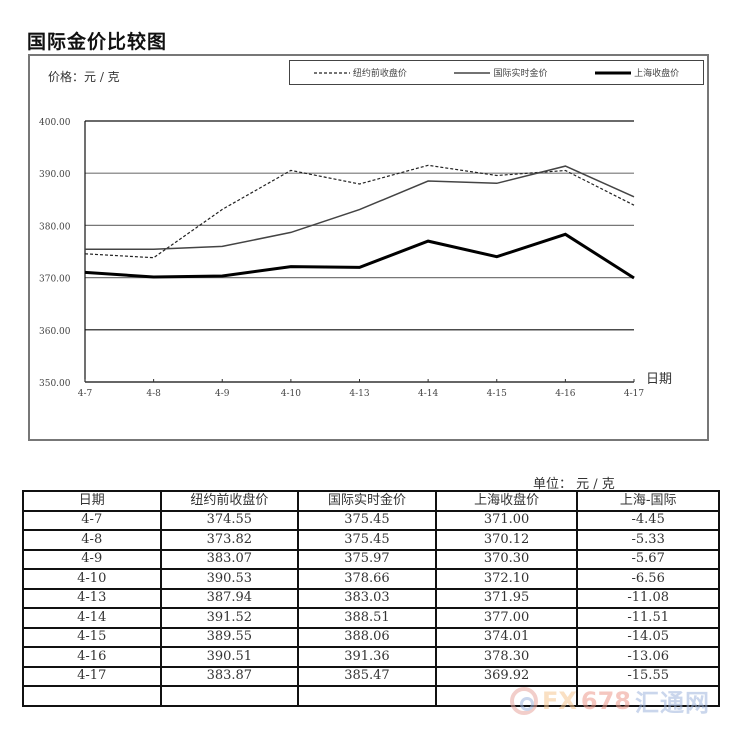  What do you see at coordinates (506, 598) in the screenshot?
I see `table-cell: 371.95` at bounding box center [506, 598].